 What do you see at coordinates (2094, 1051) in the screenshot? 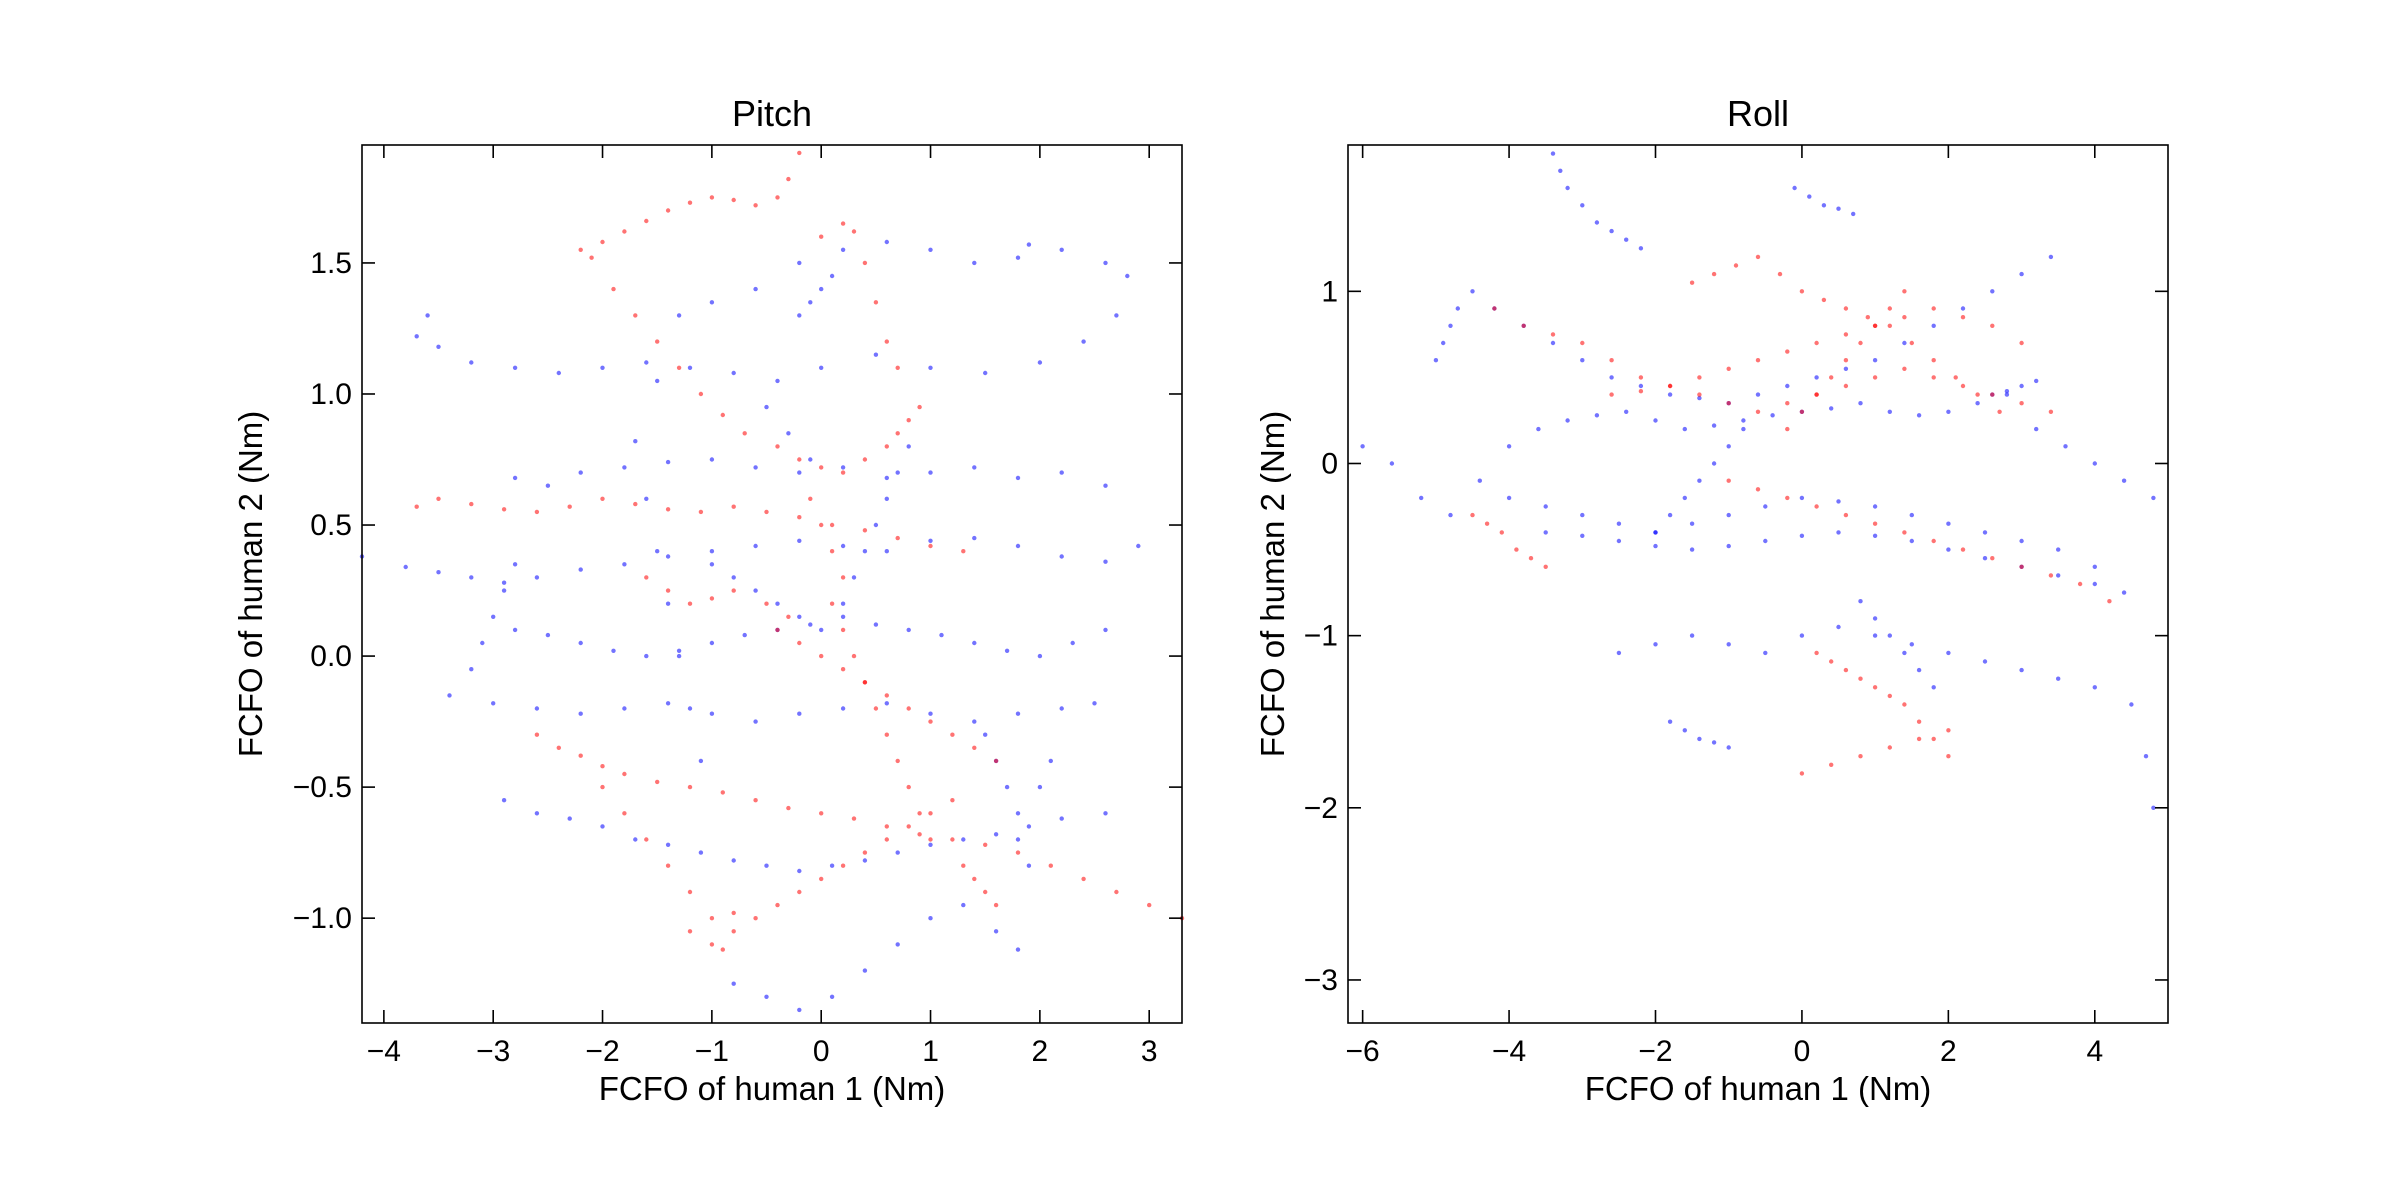
I see `x-tick-label: 4` at bounding box center [2094, 1051].